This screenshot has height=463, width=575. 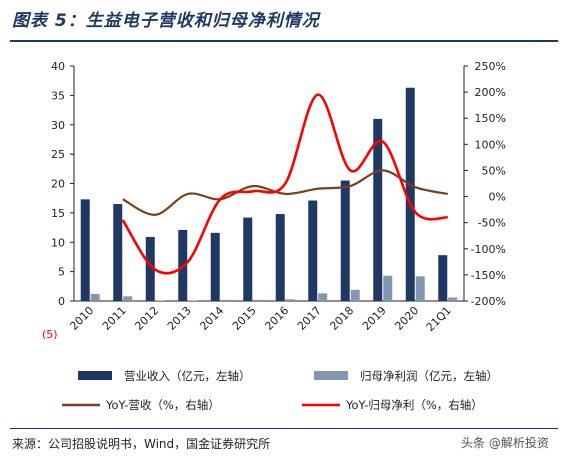 I want to click on x-tick-label: 2015, so click(x=244, y=318).